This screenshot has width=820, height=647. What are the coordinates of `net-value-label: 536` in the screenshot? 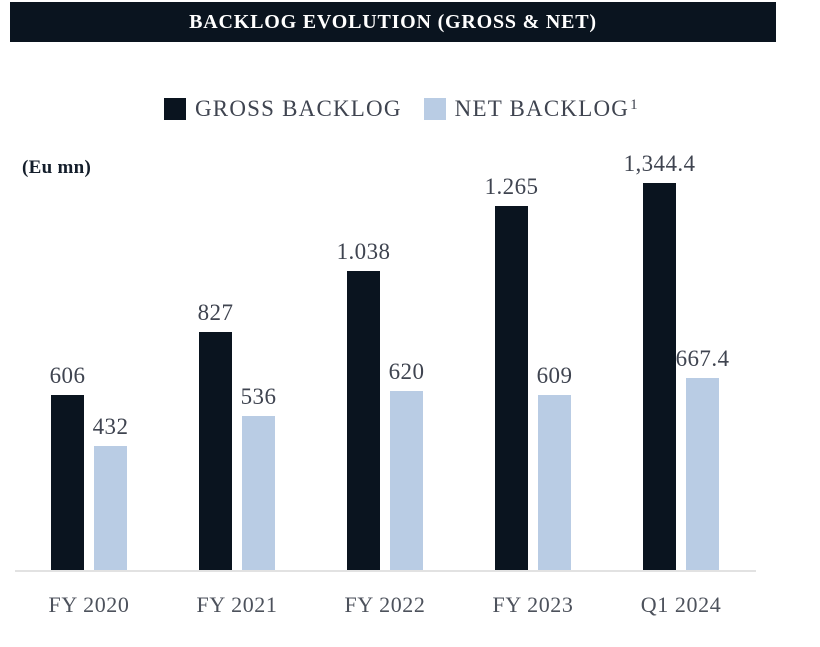 It's located at (258, 396).